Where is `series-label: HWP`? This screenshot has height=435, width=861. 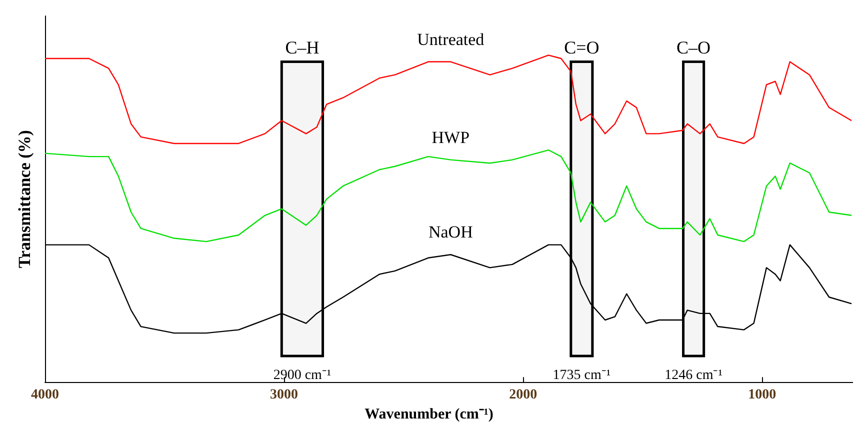 series-label: HWP is located at coordinates (451, 137).